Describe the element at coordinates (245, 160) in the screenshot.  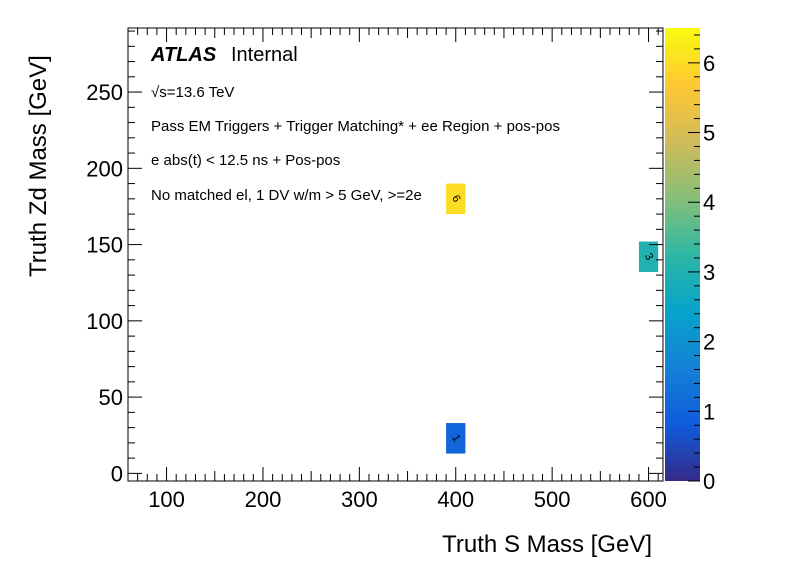
I see `selection-line-2: e abs(t) < 12.5 ns + Pos-pos` at that location.